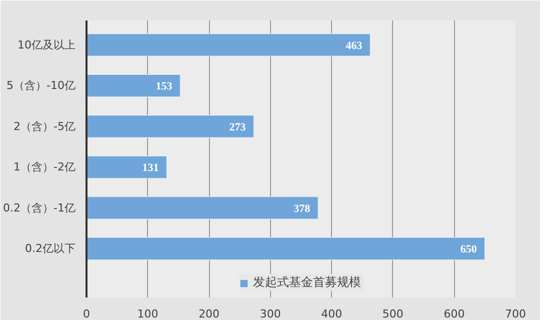 The height and width of the screenshot is (330, 550). I want to click on x-tick-label: 500, so click(393, 314).